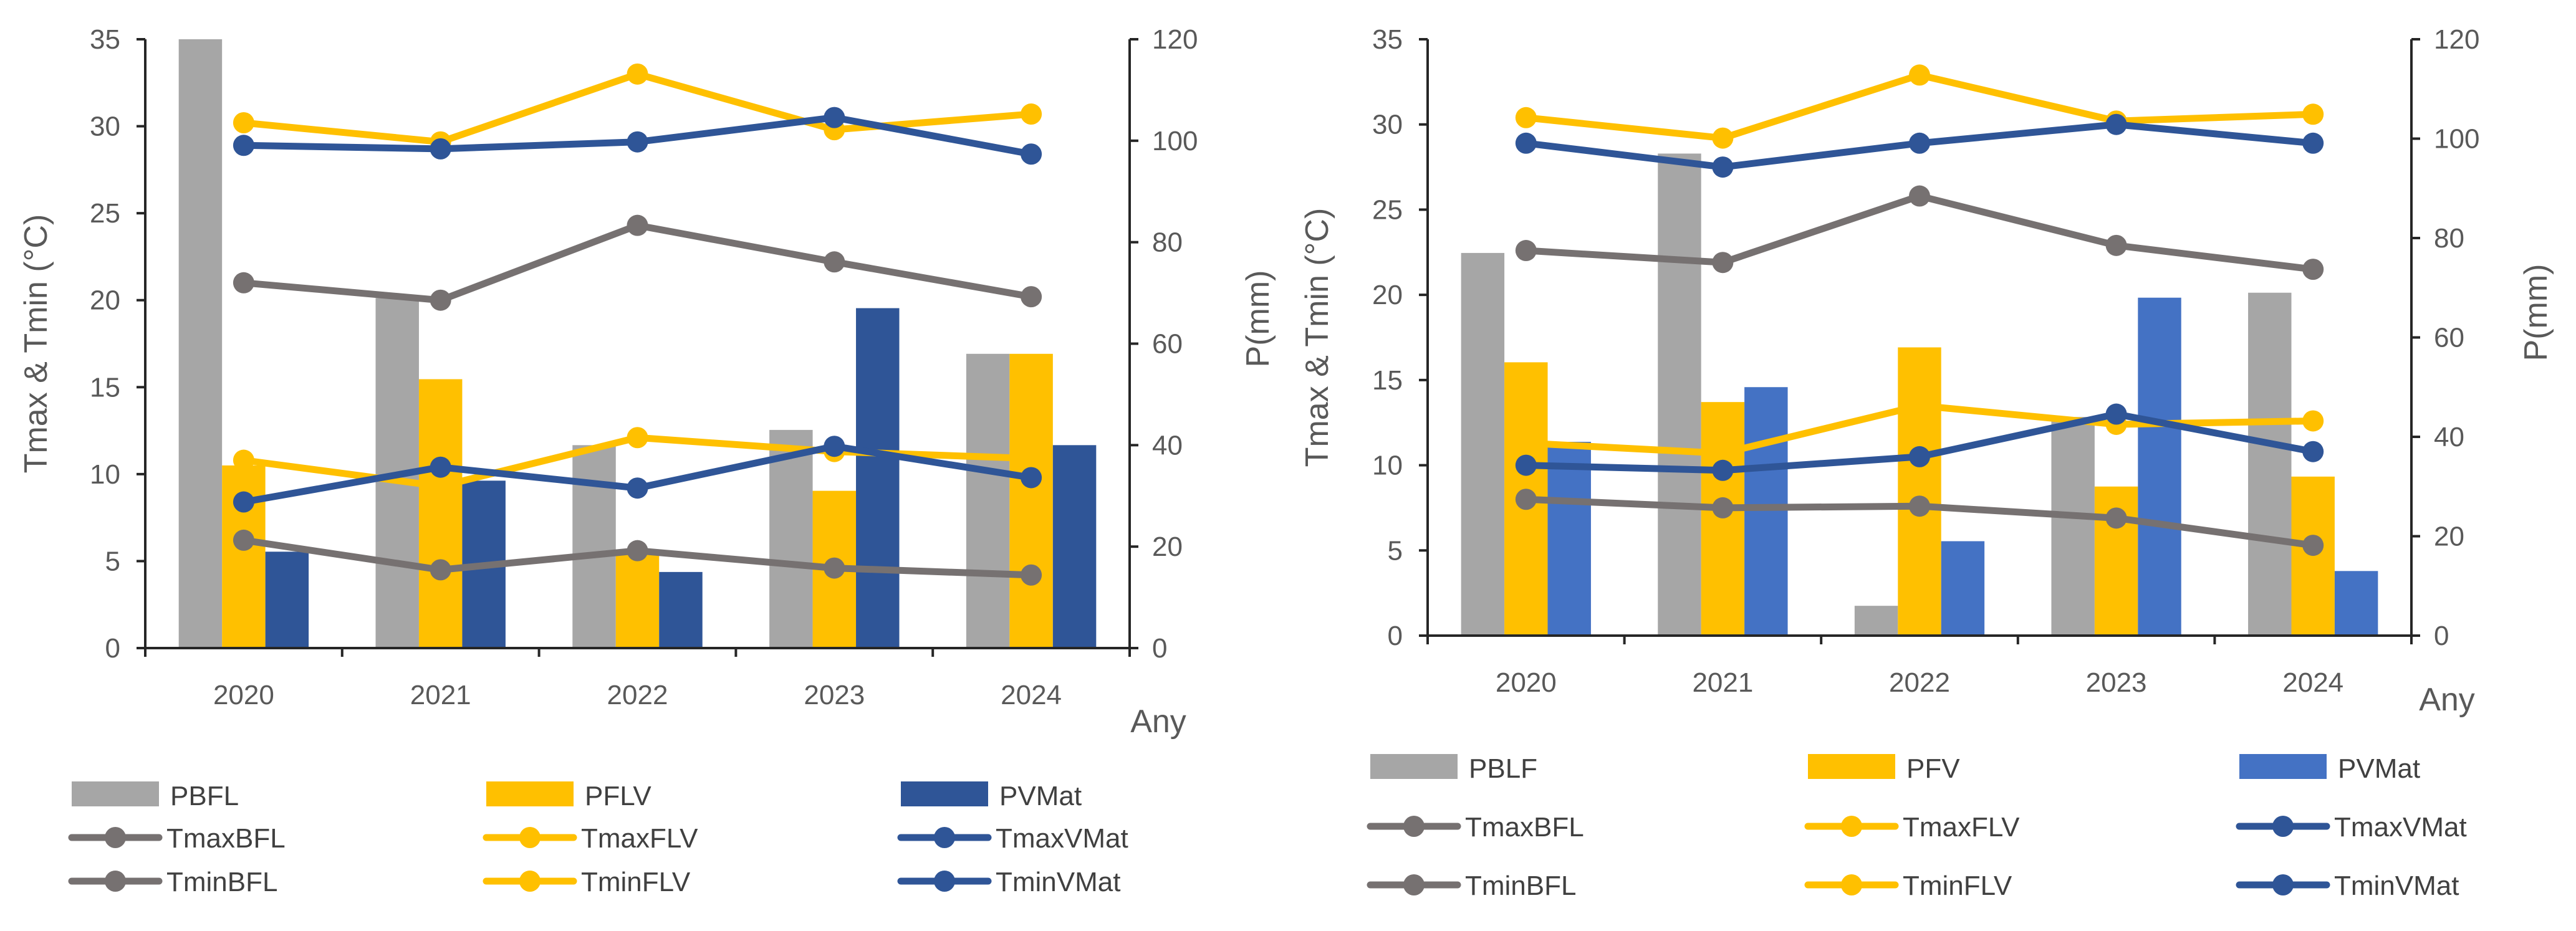  I want to click on point-tmaxflv-2024, so click(1031, 114).